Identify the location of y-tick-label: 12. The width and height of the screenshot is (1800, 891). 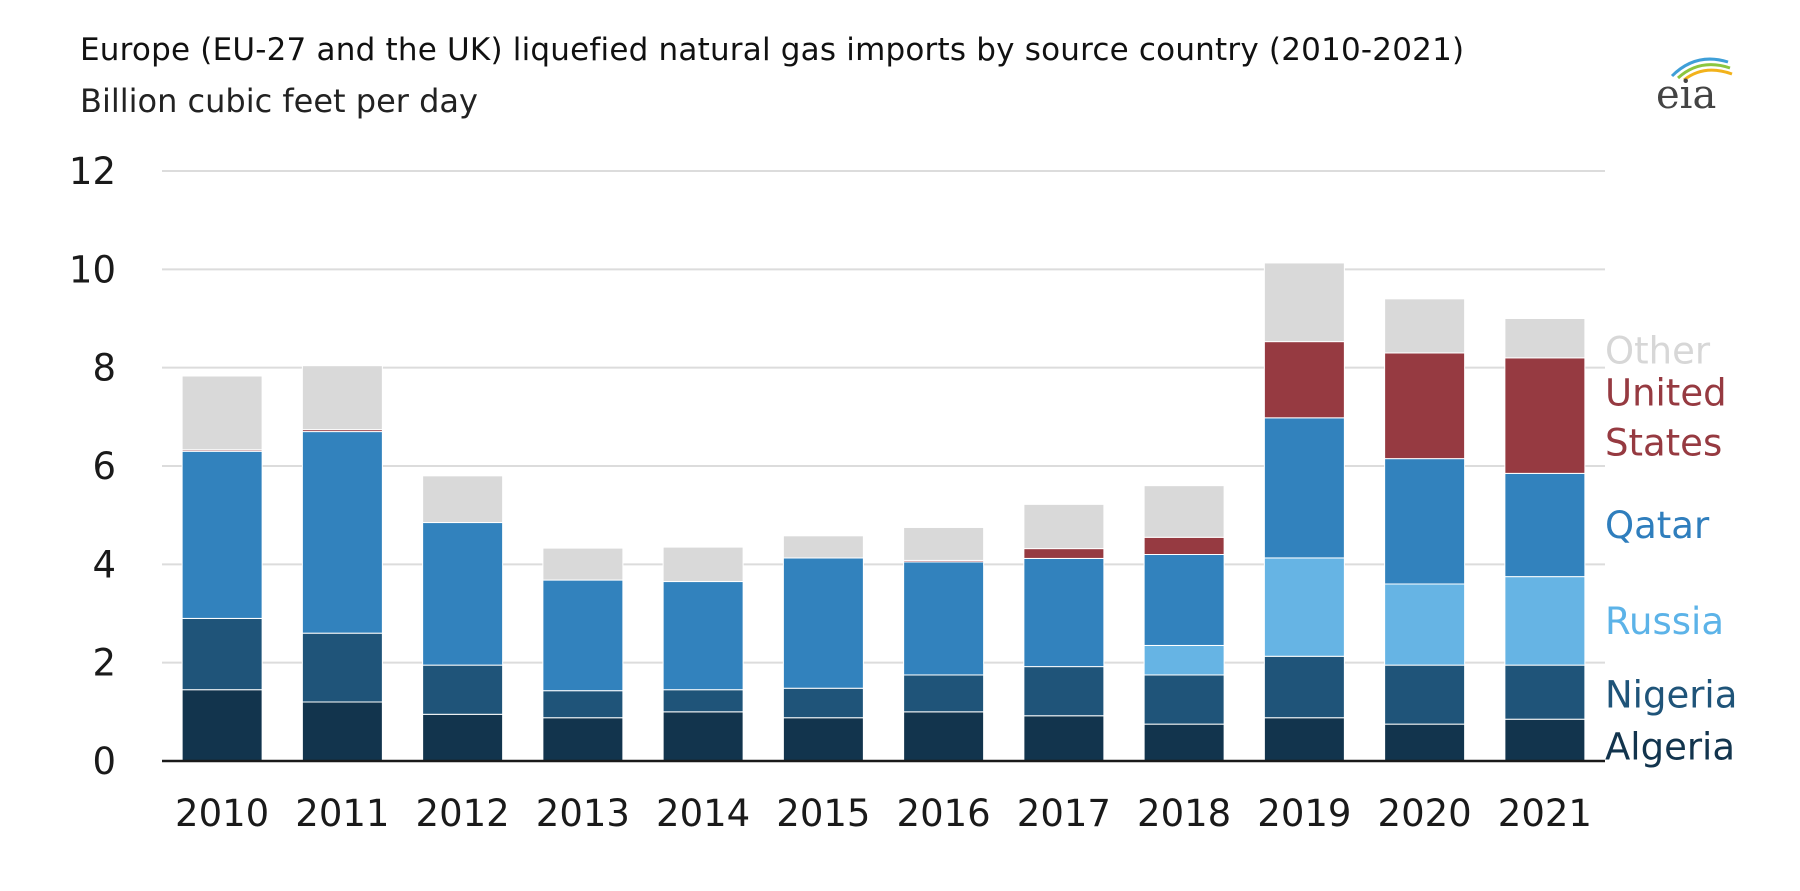
(92, 171).